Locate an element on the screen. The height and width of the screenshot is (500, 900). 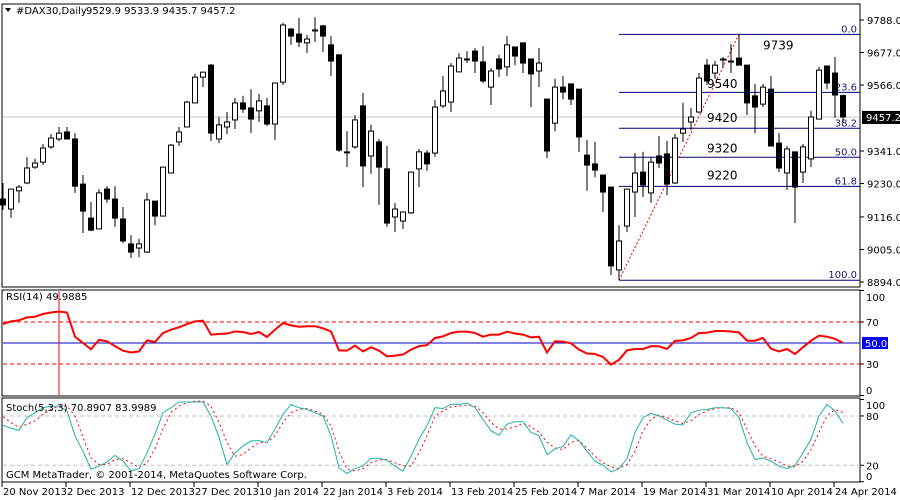
rsi-title: RSI(14) 49.9885 is located at coordinates (46, 297).